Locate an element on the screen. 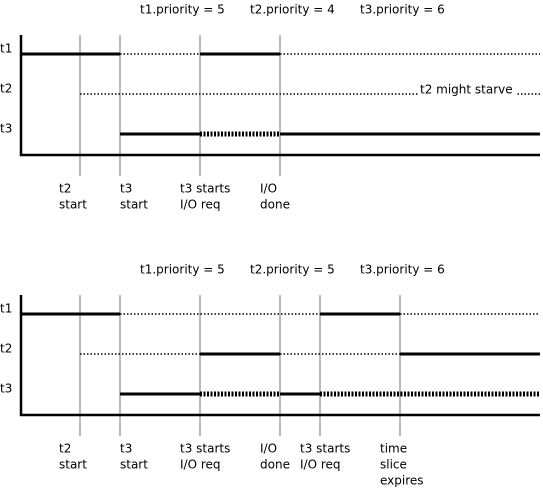 The image size is (543, 492). priority-label: t2.priority = 4 is located at coordinates (292, 10).